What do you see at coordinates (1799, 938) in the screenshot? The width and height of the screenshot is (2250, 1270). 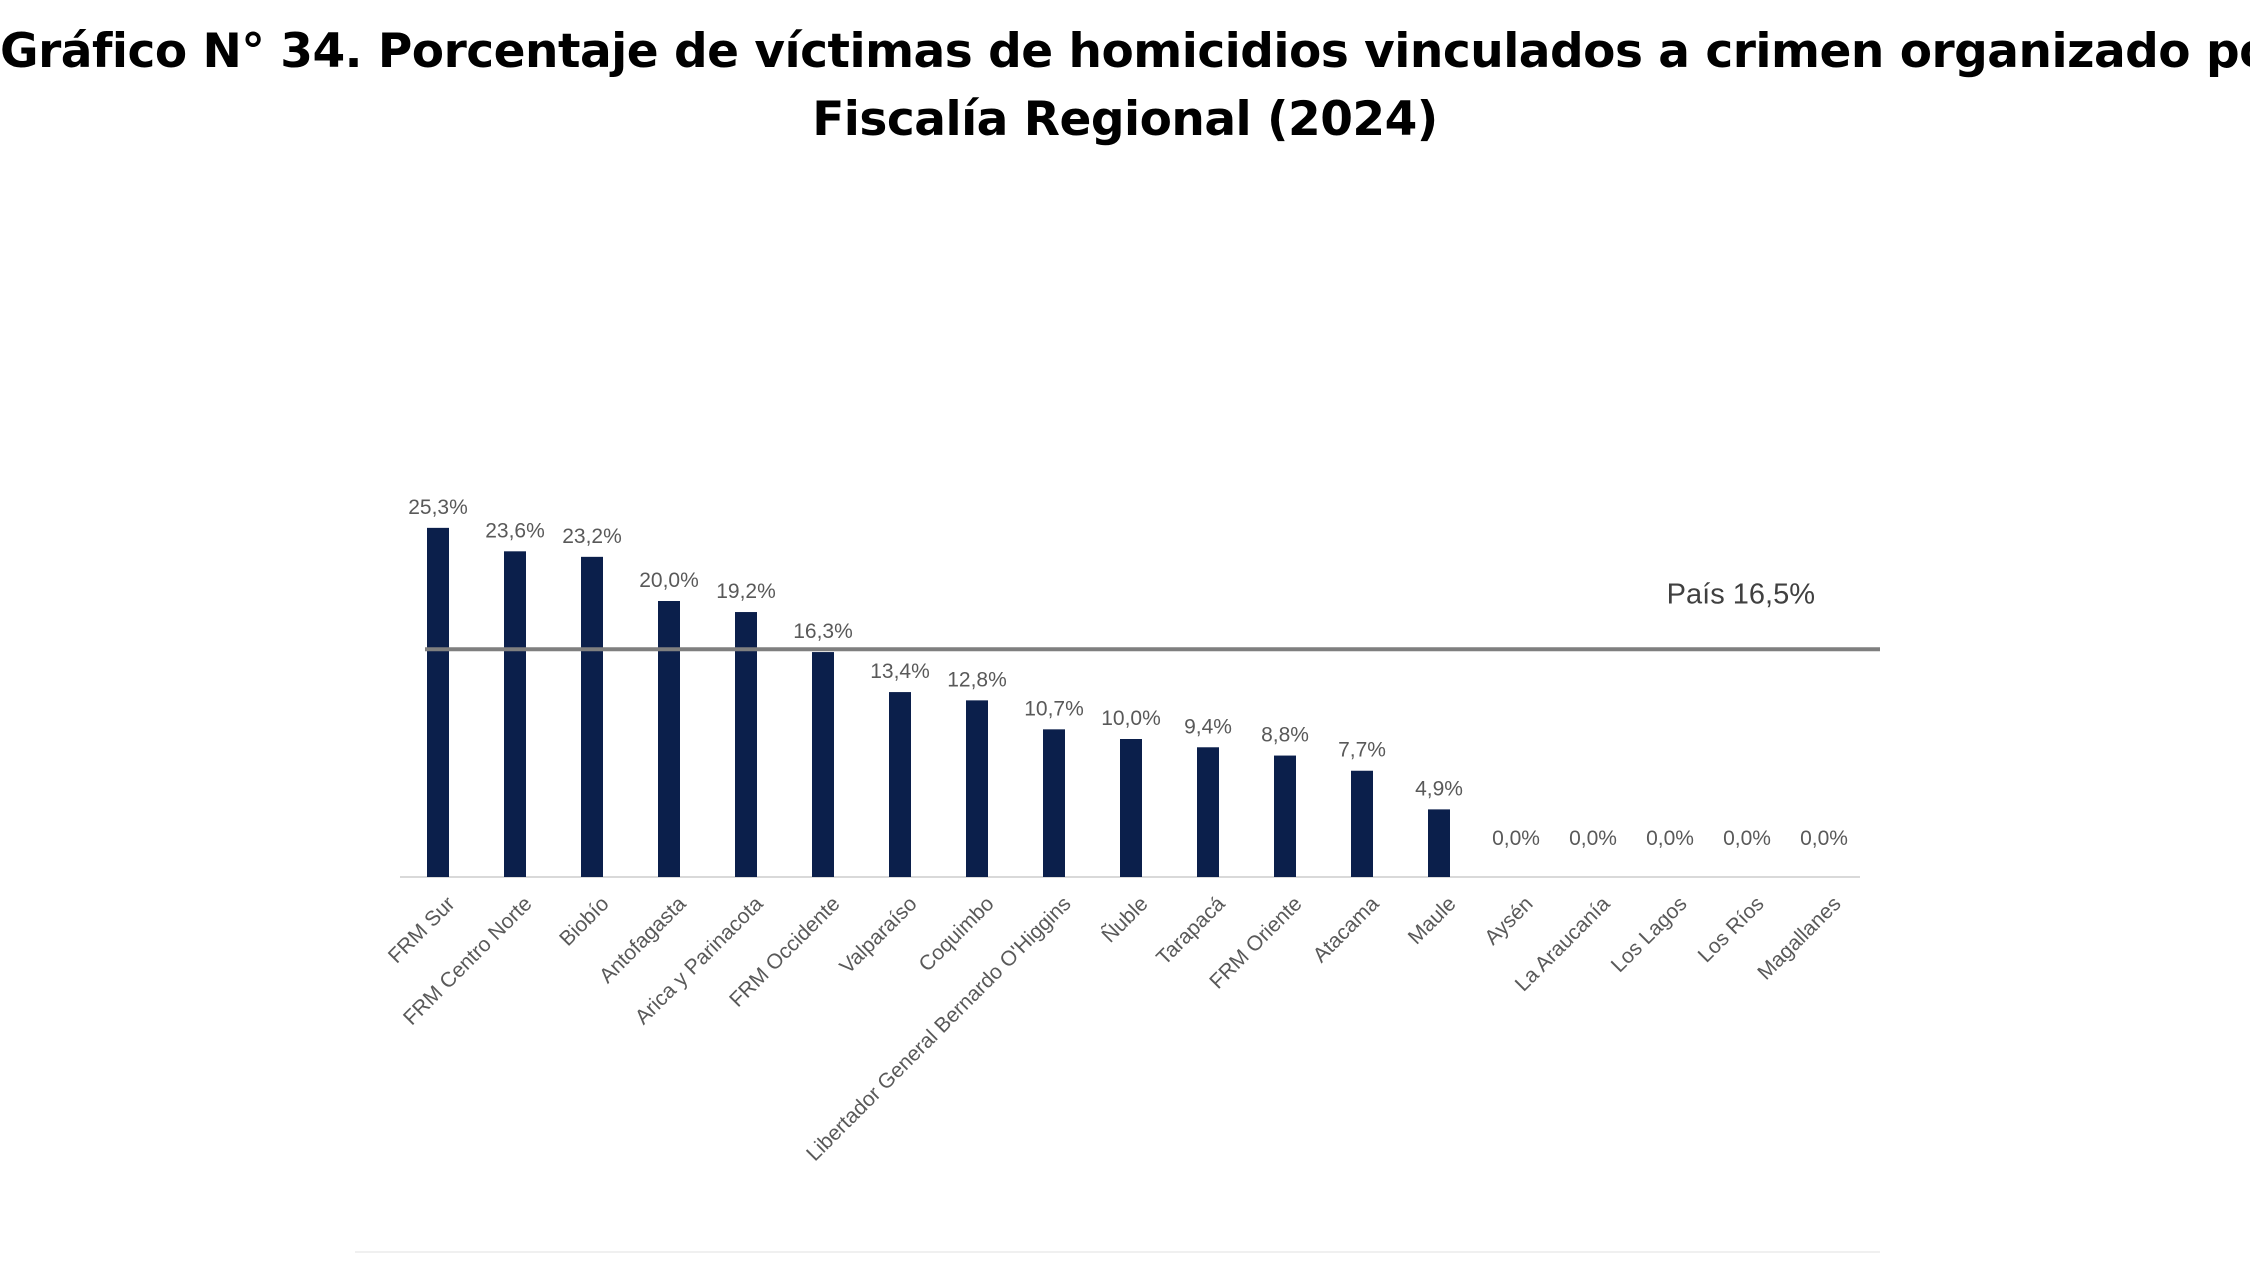 I see `x-tick-label-magallanes: Magallanes` at bounding box center [1799, 938].